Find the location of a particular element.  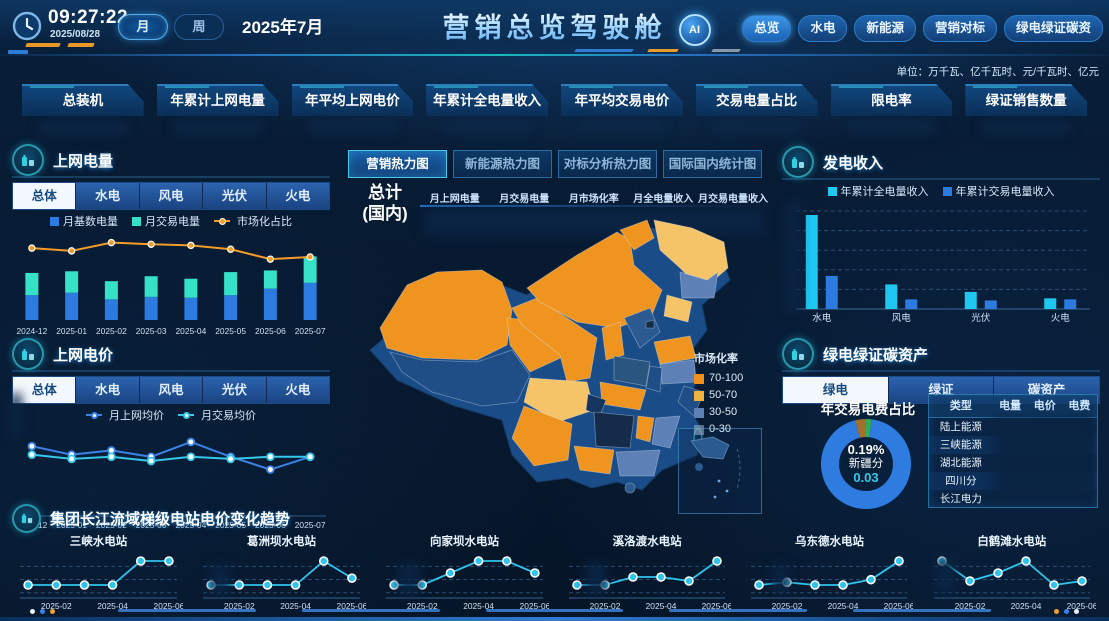

income-chart: 水电 风电 光伏 火电 is located at coordinates (941, 264).